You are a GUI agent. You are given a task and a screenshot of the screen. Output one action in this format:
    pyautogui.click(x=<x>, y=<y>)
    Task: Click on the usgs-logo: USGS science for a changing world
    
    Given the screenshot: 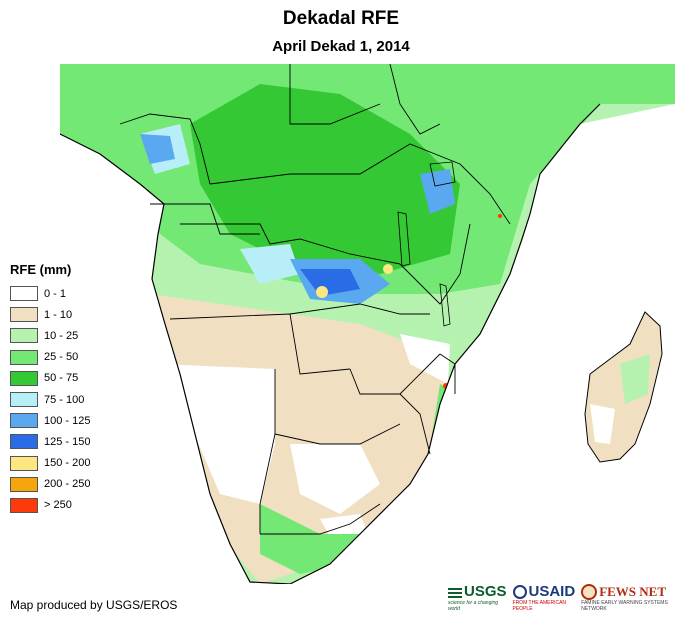 What is the action you would take?
    pyautogui.click(x=477, y=598)
    